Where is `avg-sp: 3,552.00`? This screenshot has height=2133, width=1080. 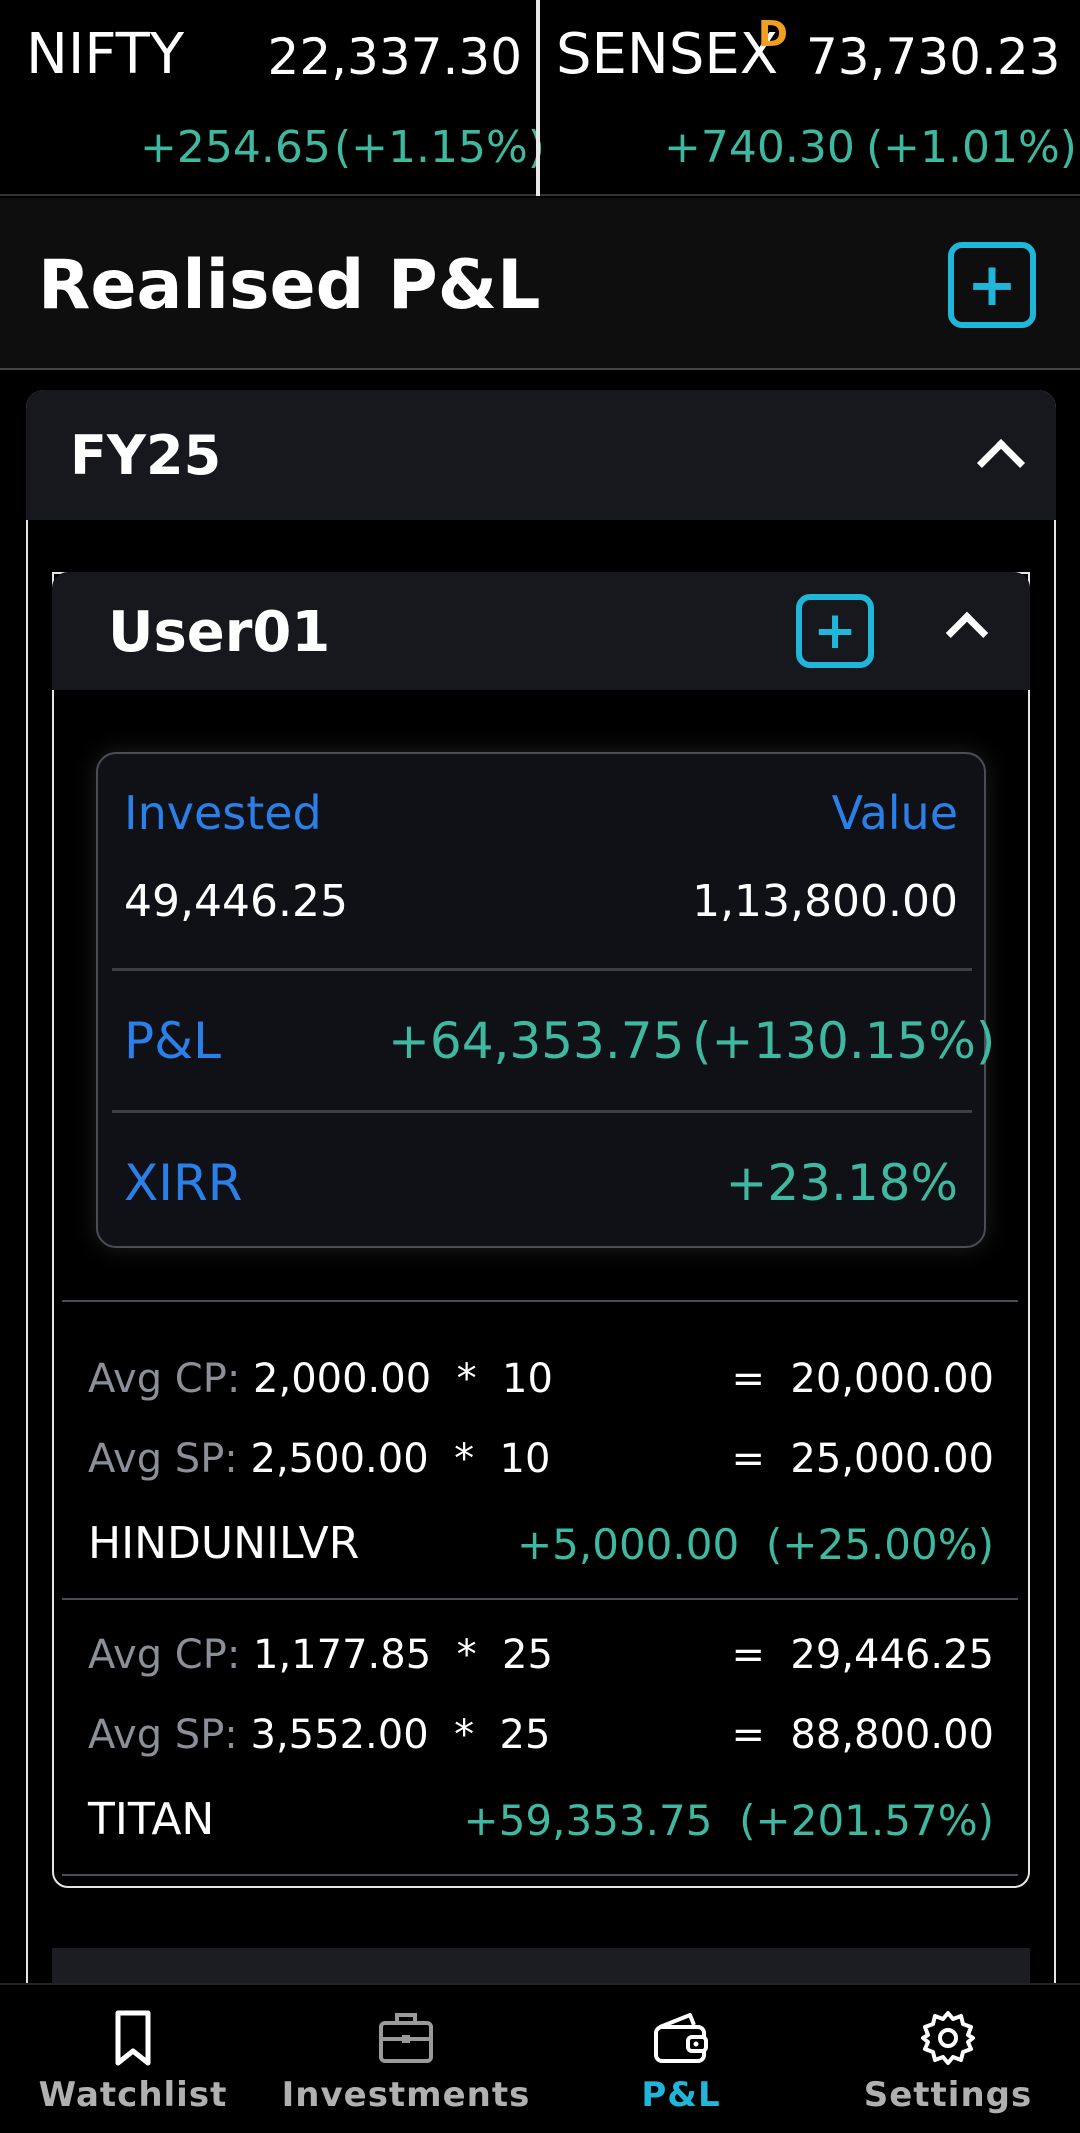 avg-sp: 3,552.00 is located at coordinates (339, 1735).